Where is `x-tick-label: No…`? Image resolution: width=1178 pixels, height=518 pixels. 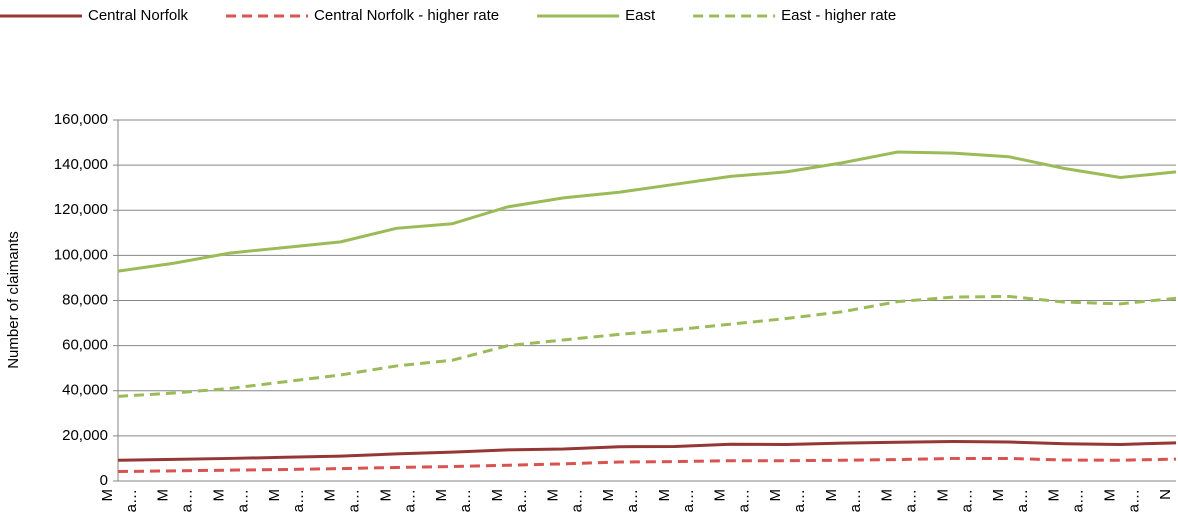 x-tick-label: No… is located at coordinates (1167, 500).